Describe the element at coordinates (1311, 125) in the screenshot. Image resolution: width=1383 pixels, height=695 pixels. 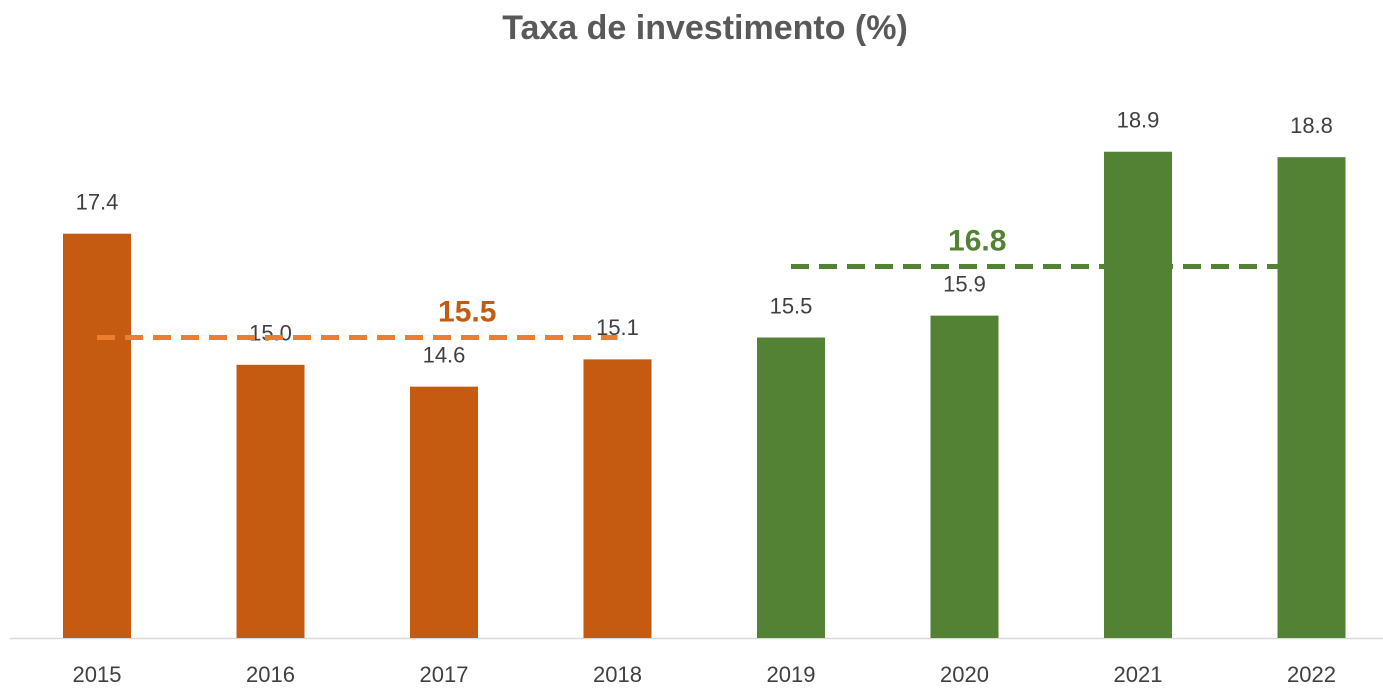
I see `value-label: 18.8` at that location.